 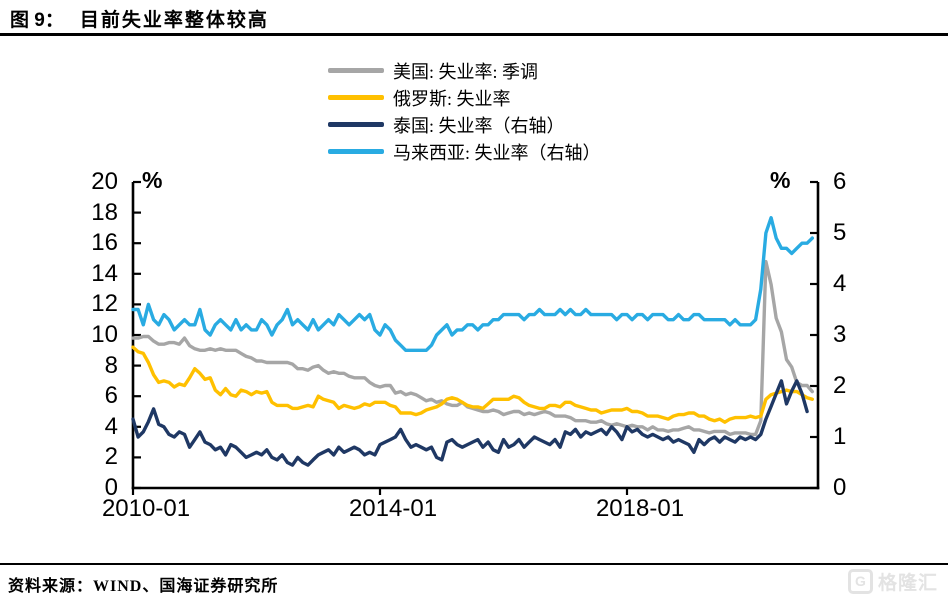 What do you see at coordinates (146, 508) in the screenshot?
I see `x-axis-tick-label: 2010-01` at bounding box center [146, 508].